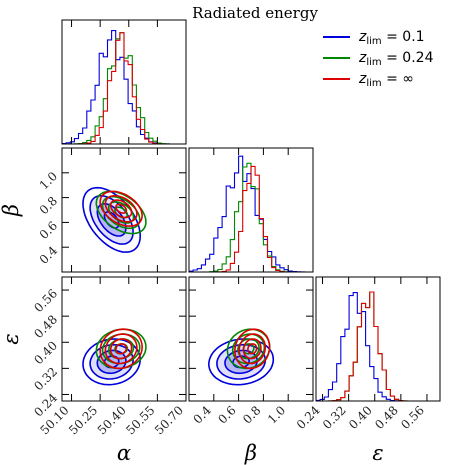 The width and height of the screenshot is (449, 465). I want to click on x-tick-label: 50.40, so click(112, 420).